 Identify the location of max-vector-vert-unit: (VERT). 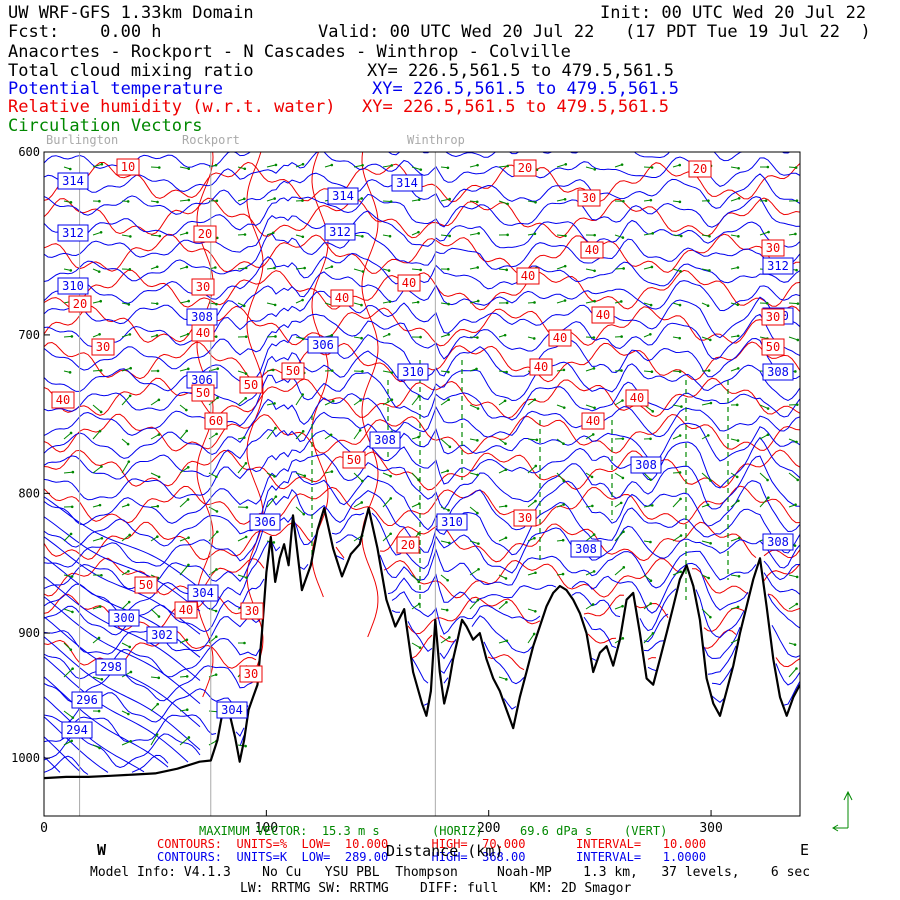
(646, 831).